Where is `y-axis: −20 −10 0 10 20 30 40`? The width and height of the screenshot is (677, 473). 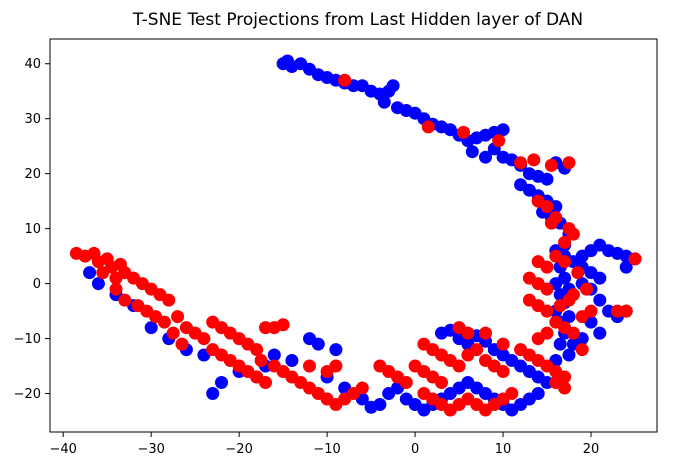 y-axis: −20 −10 0 10 20 30 40 is located at coordinates (32, 229).